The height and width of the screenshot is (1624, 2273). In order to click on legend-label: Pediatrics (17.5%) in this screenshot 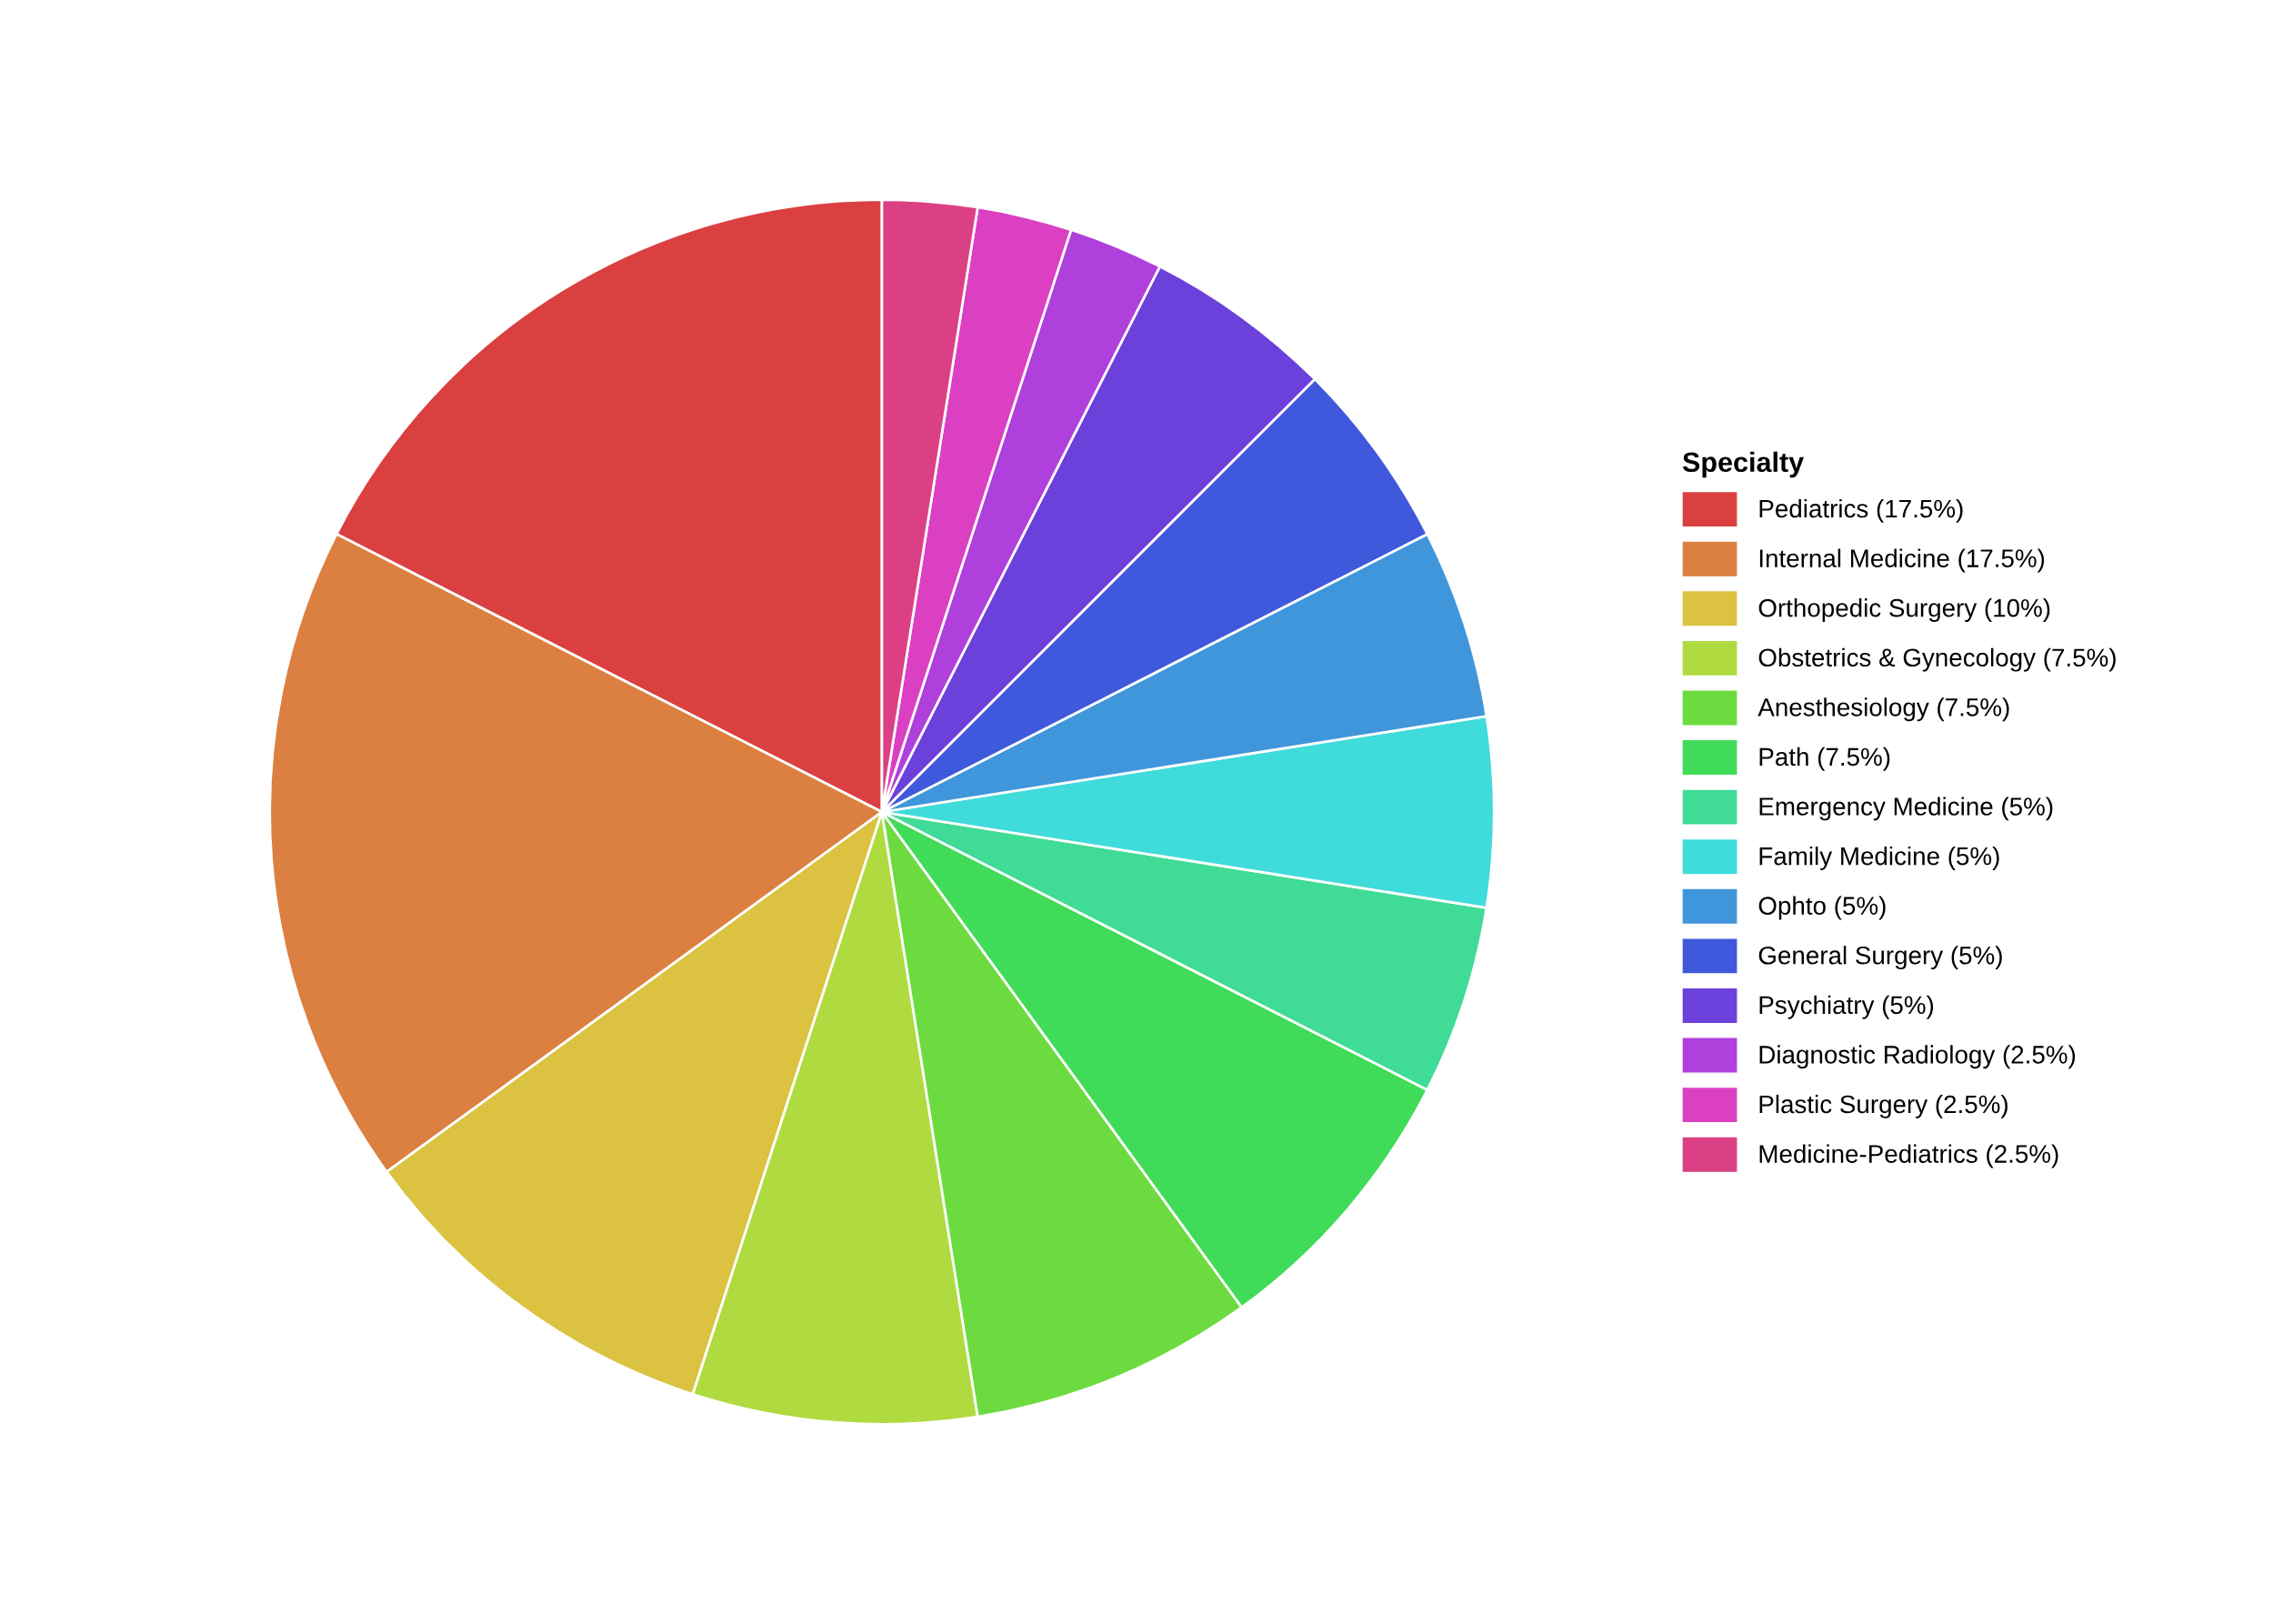, I will do `click(1861, 510)`.